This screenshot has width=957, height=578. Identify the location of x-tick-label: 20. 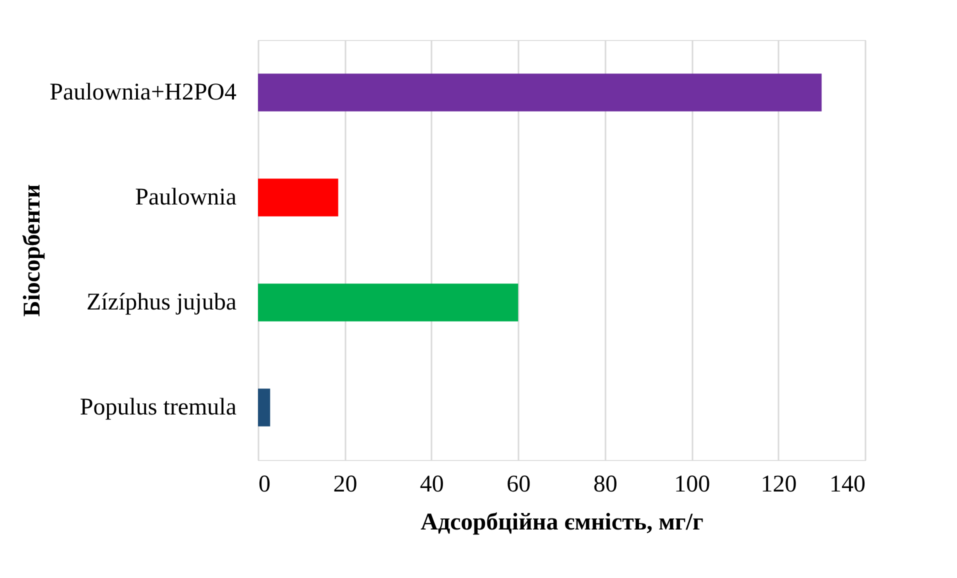
(345, 485).